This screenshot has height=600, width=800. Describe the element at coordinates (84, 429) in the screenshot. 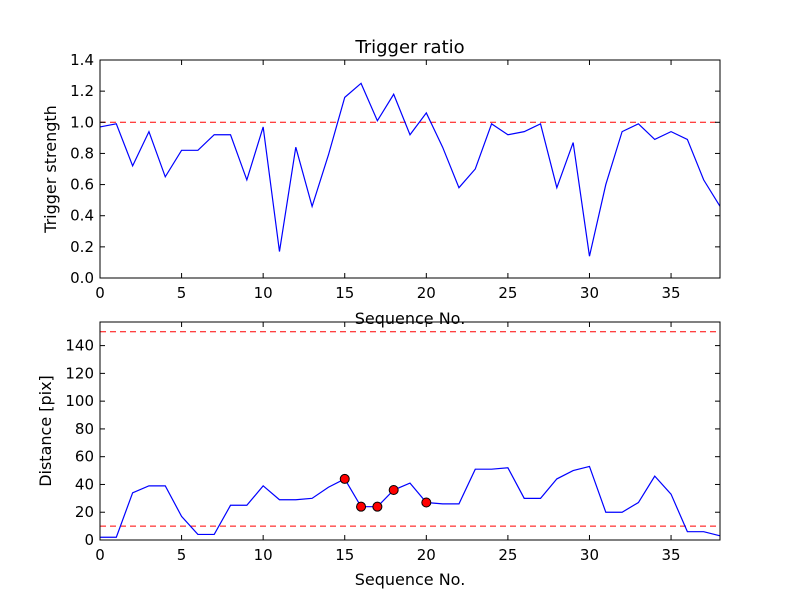

I see `bottom-y-tick-label: 80` at that location.